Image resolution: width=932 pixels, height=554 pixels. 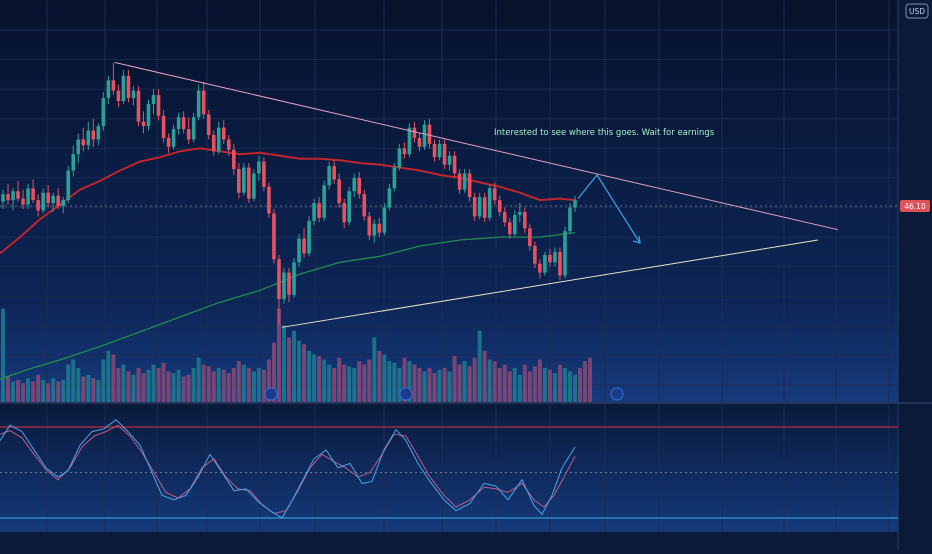 I want to click on projection-arrowhead, so click(x=636, y=239).